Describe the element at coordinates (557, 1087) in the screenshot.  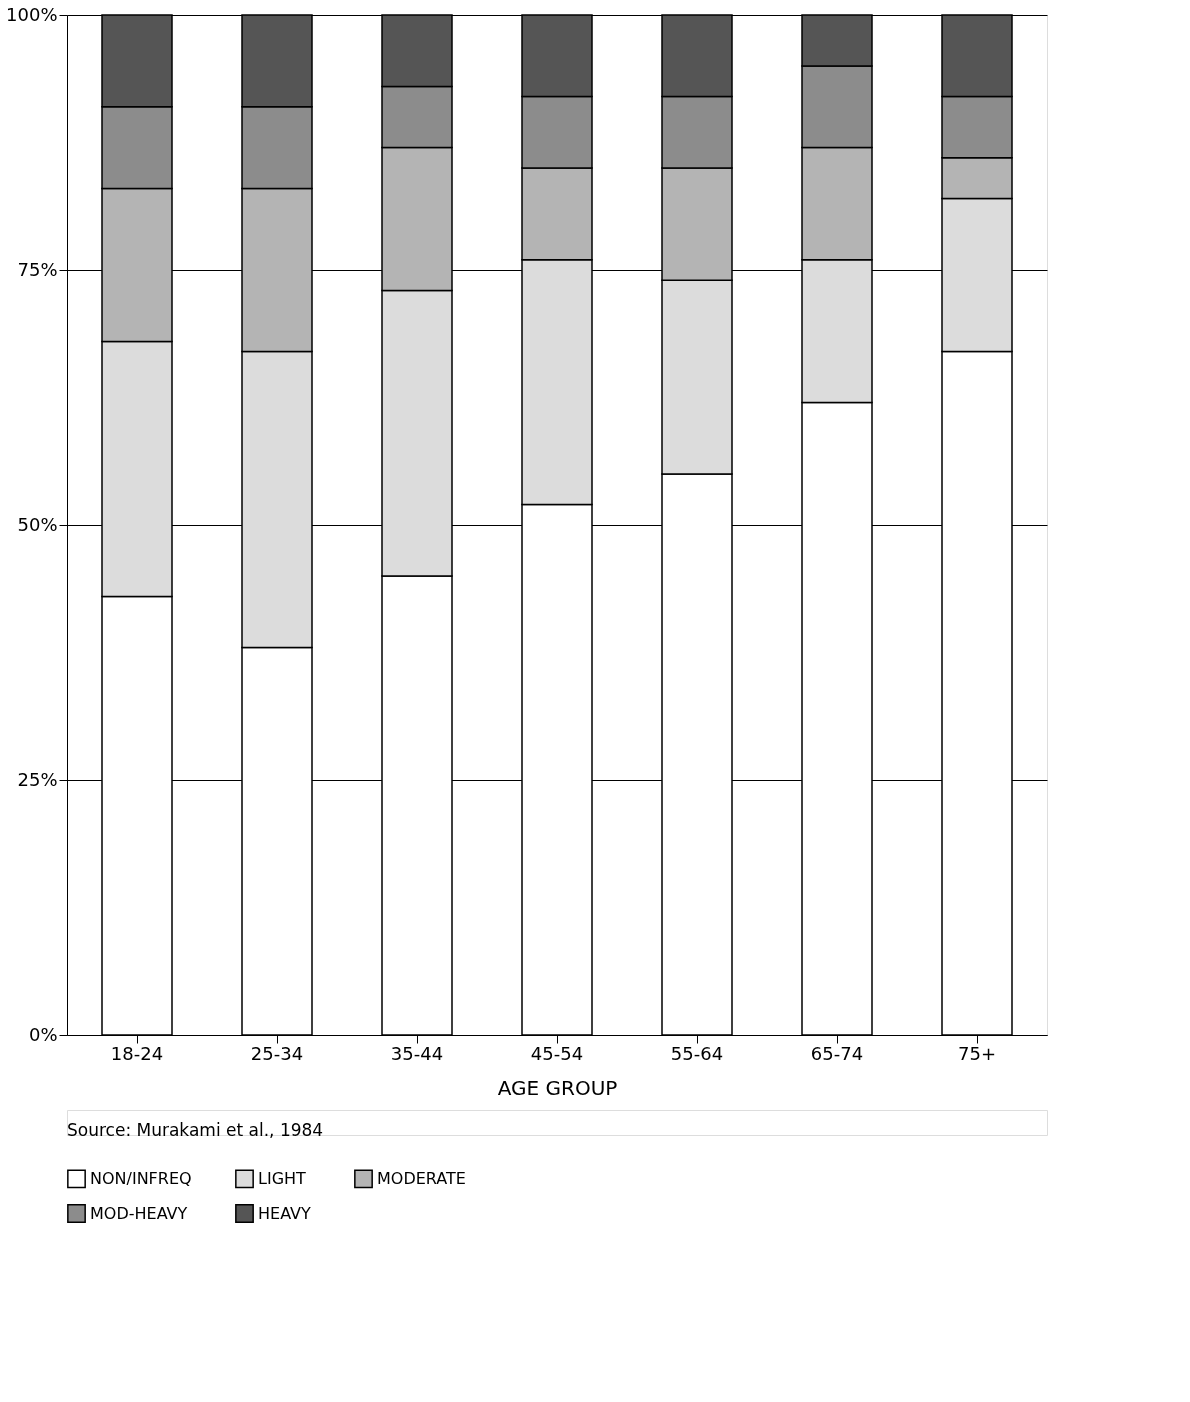
I see `x-axis-title: AGE GROUP` at that location.